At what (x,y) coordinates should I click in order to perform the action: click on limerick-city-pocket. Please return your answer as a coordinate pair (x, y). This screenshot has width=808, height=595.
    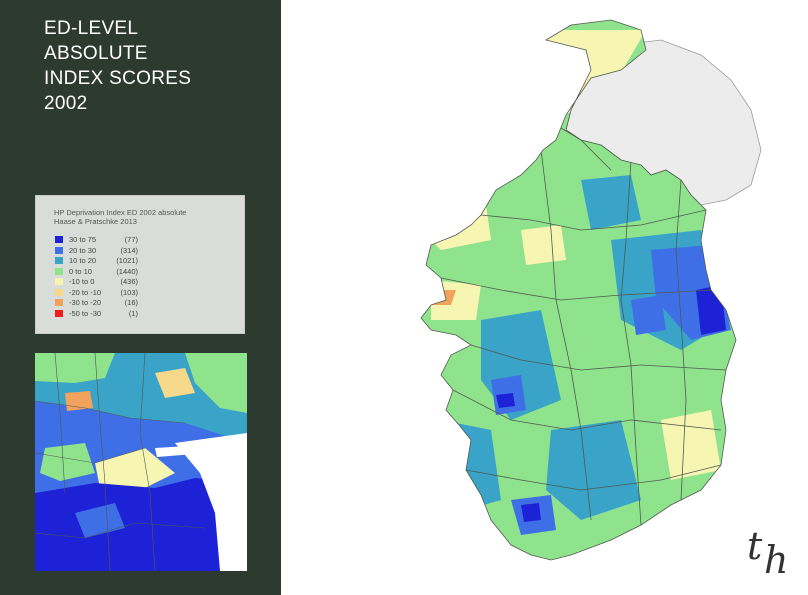
    Looking at the image, I should click on (505, 400).